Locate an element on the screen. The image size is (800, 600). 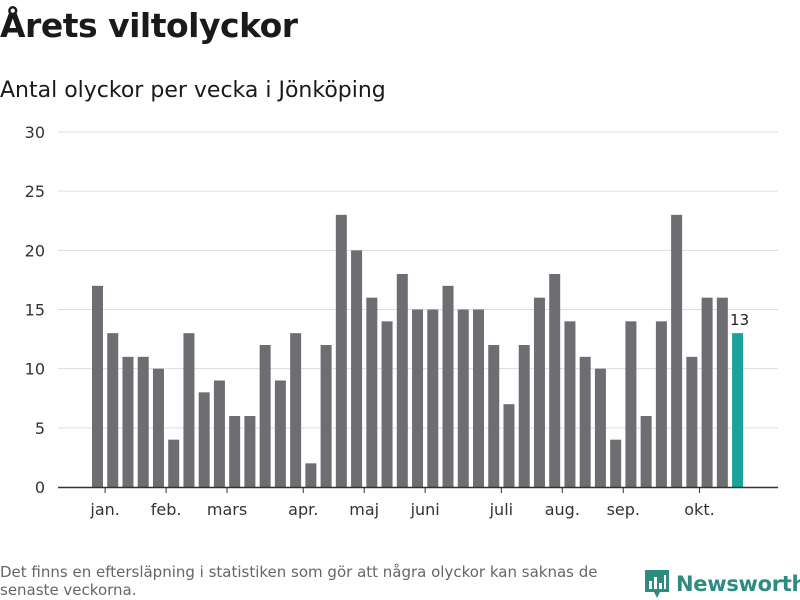
x-tick-label: aug. is located at coordinates (562, 509).